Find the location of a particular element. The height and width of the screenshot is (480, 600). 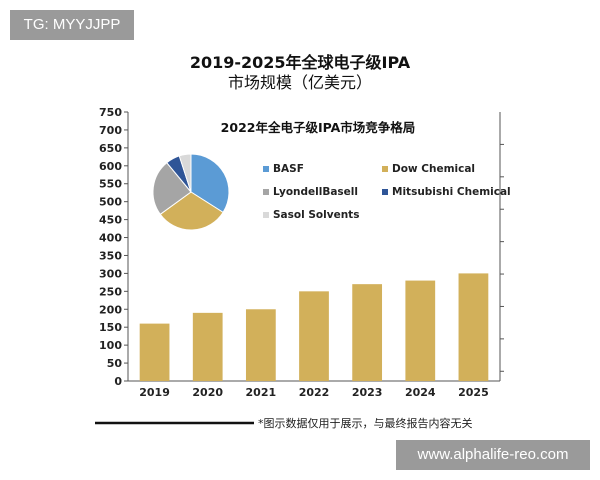

x-tick-label: 2019 is located at coordinates (154, 392).